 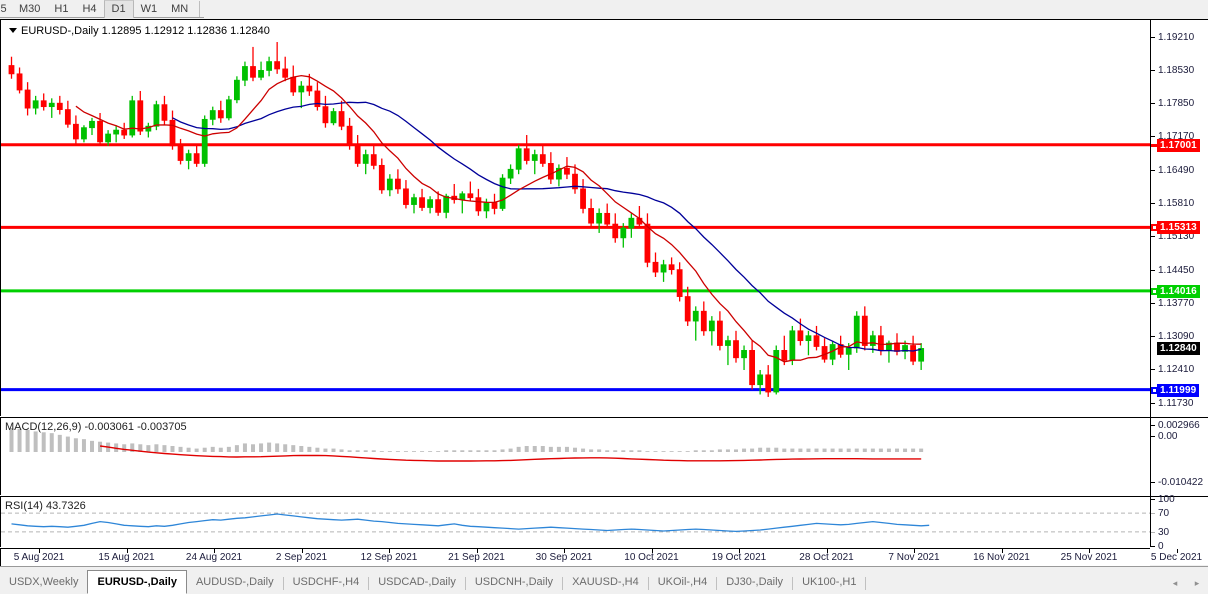 What do you see at coordinates (1176, 337) in the screenshot?
I see `tick-label: 1.13090` at bounding box center [1176, 337].